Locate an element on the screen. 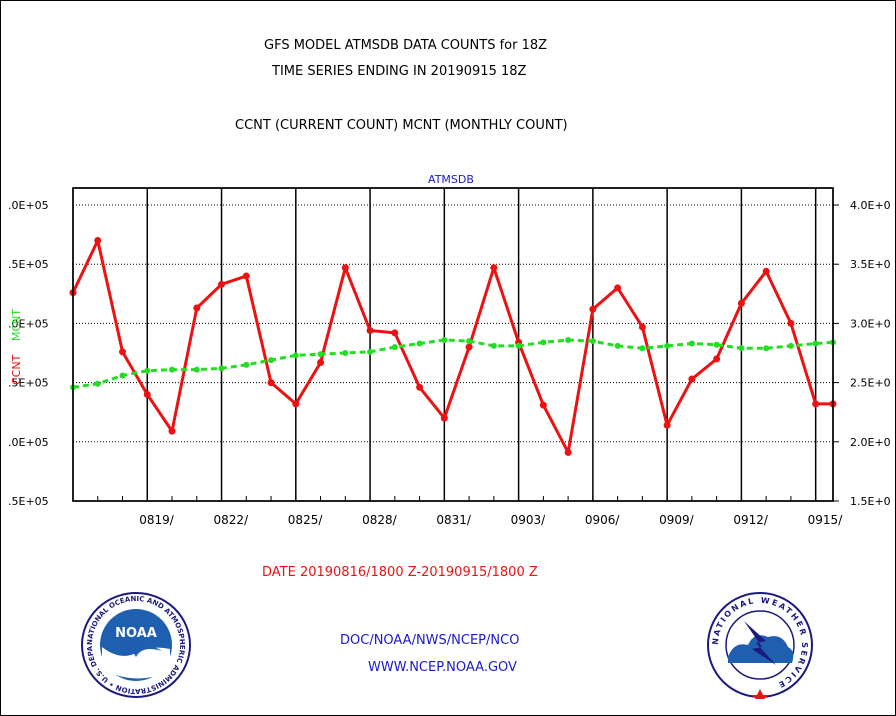 Image resolution: width=896 pixels, height=716 pixels. x-tick-label: 0822/ is located at coordinates (232, 520).